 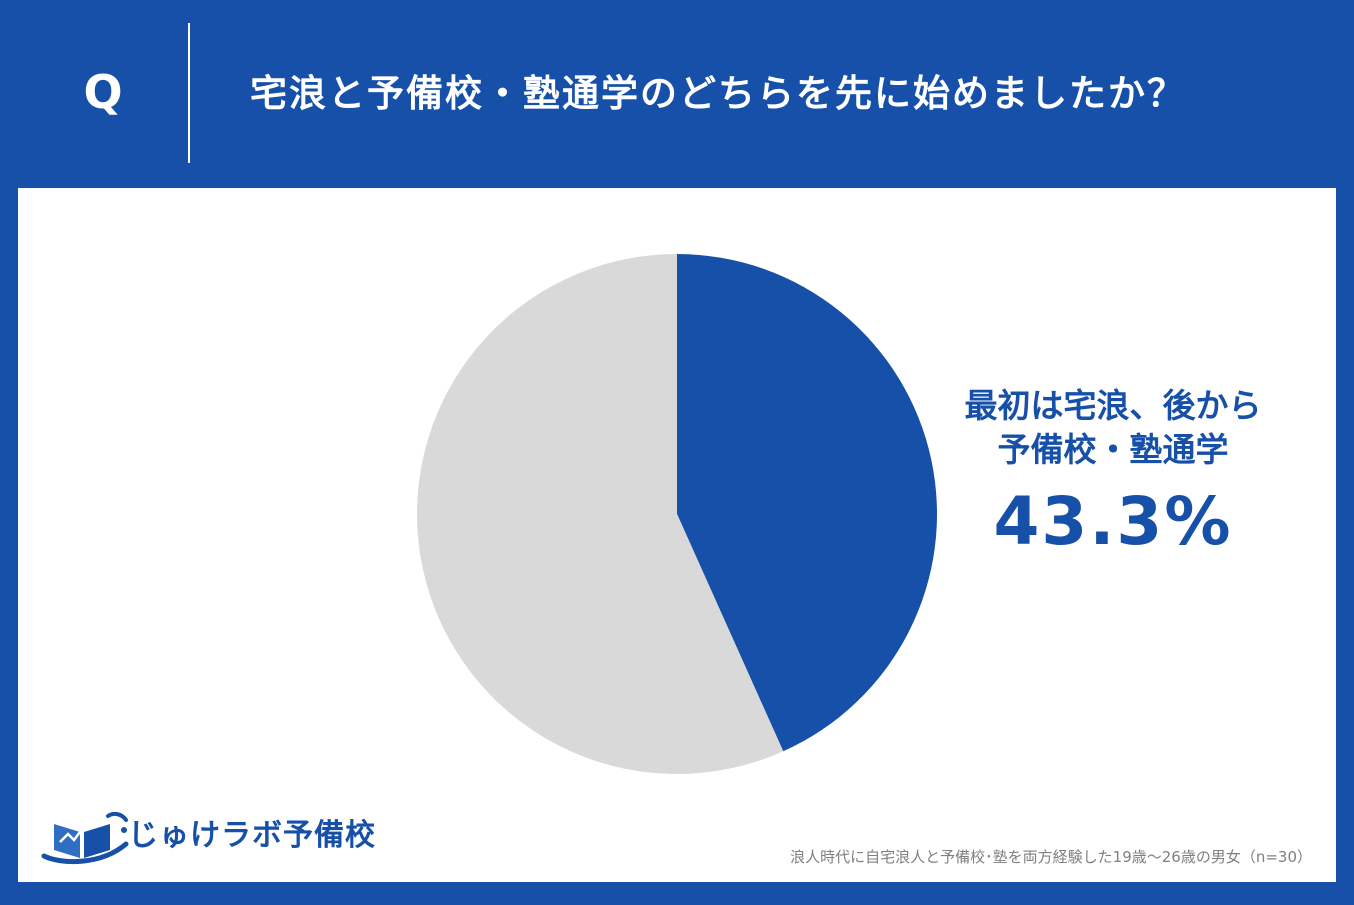 What do you see at coordinates (1113, 405) in the screenshot?
I see `callout-label-line-1: 最初は宅浪、後から` at bounding box center [1113, 405].